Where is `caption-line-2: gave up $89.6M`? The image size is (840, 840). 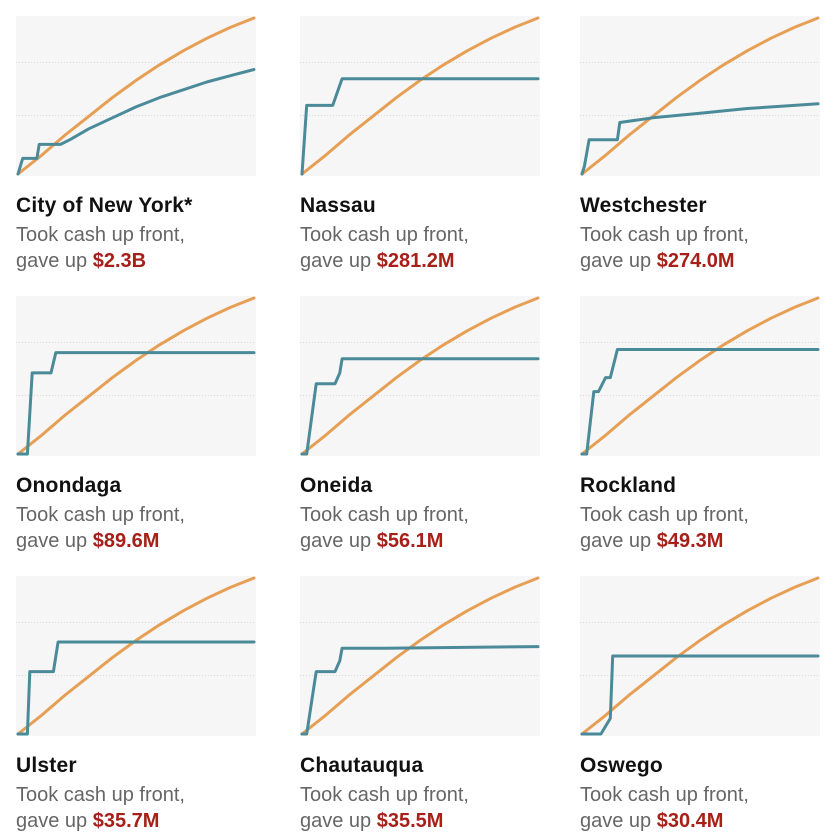 caption-line-2: gave up $89.6M is located at coordinates (87, 541).